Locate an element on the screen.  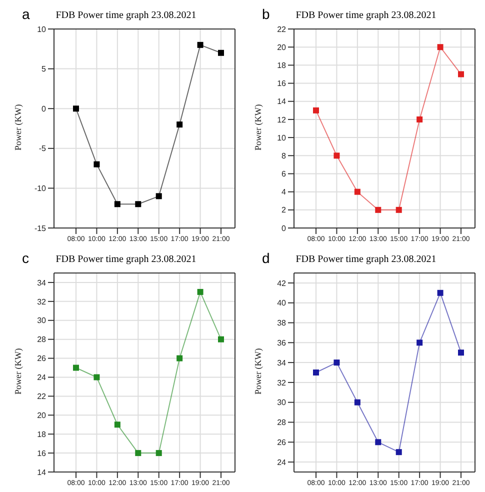
y-tick-label: -15 is located at coordinates (40, 228).